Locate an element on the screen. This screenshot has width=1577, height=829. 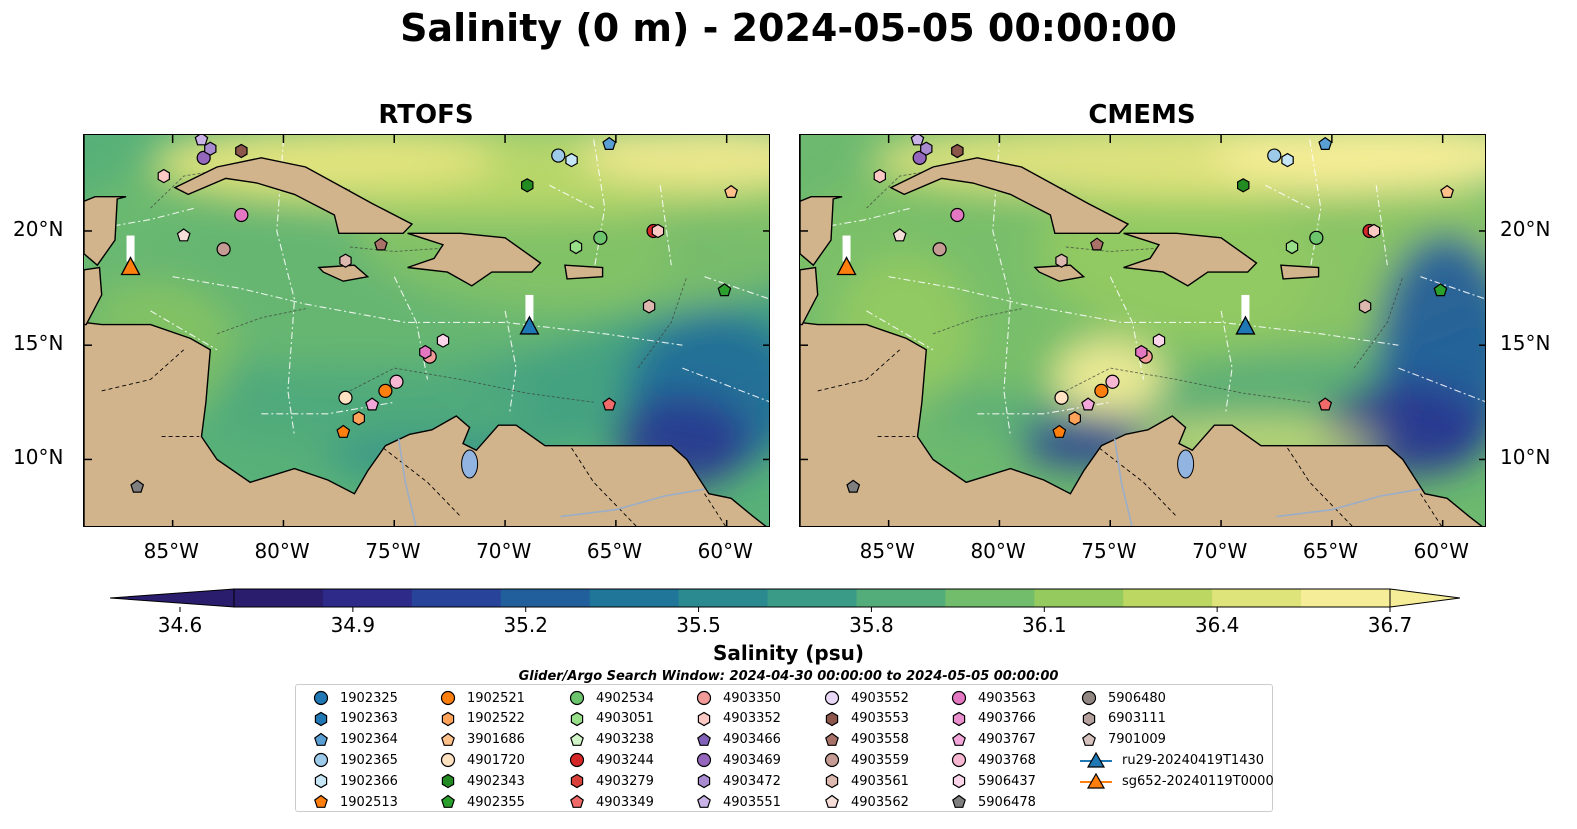
legend-label: 4903244 is located at coordinates (625, 760).